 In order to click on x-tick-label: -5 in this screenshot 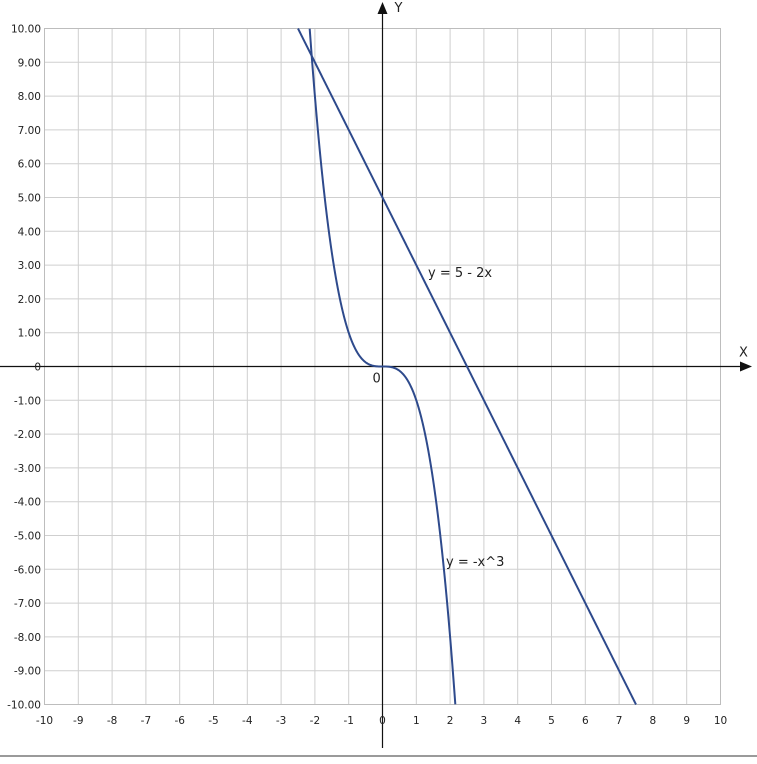, I will do `click(213, 721)`.